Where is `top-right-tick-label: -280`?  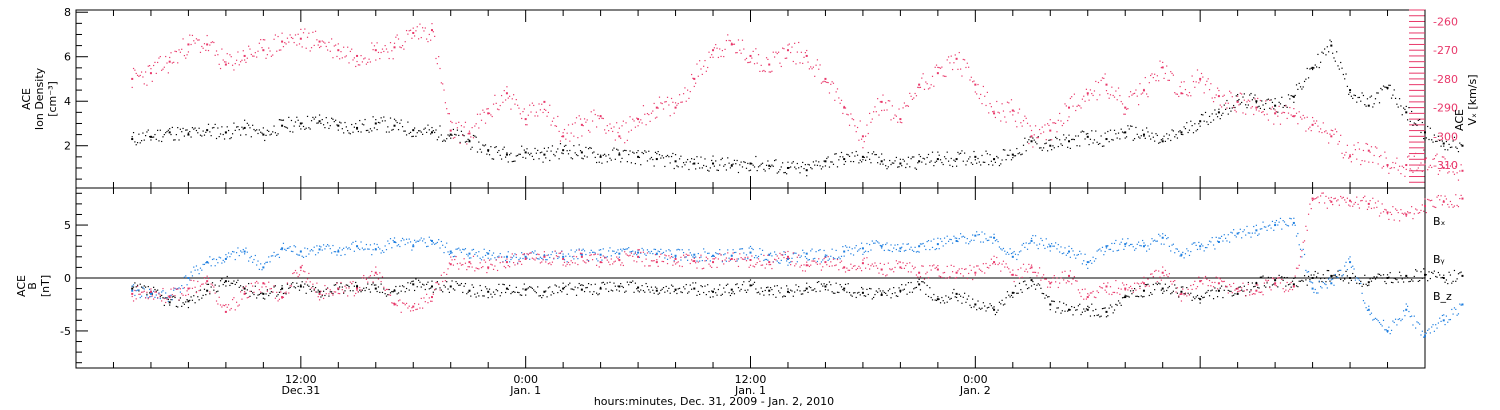
top-right-tick-label: -280 is located at coordinates (1445, 79).